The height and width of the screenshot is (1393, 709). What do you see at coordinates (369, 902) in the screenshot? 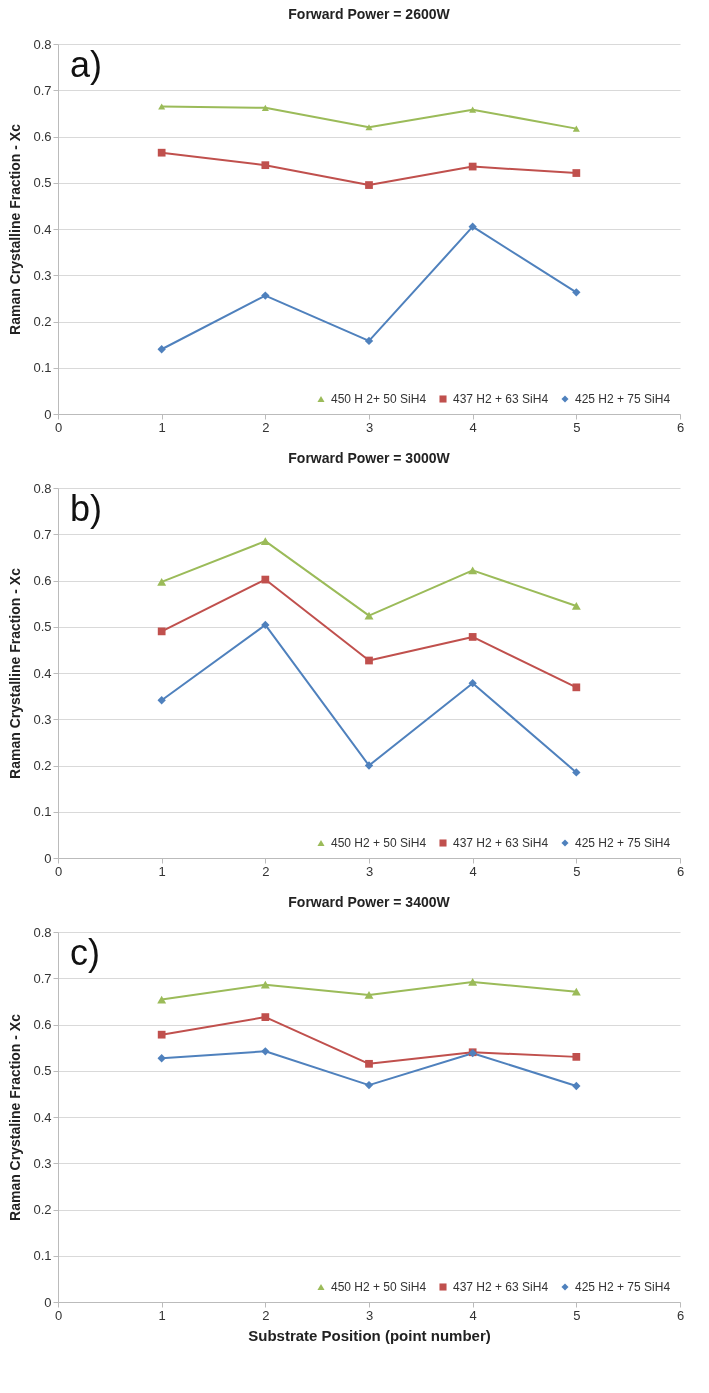
I see `chart-title: Forward Power = 3400W` at bounding box center [369, 902].